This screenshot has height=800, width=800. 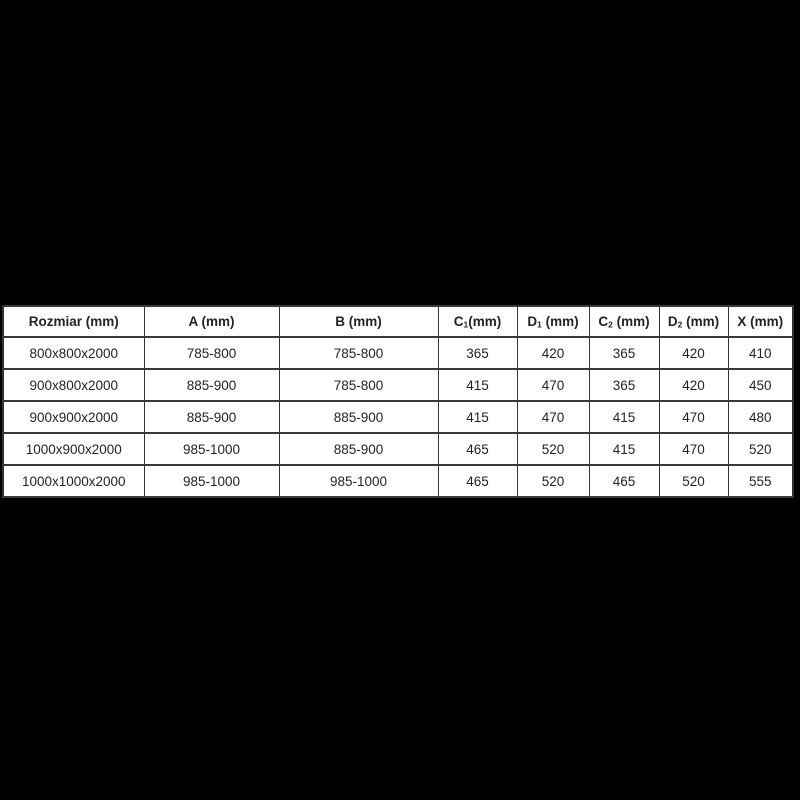 I want to click on table-cell: 1000x900x2000, so click(x=73, y=449).